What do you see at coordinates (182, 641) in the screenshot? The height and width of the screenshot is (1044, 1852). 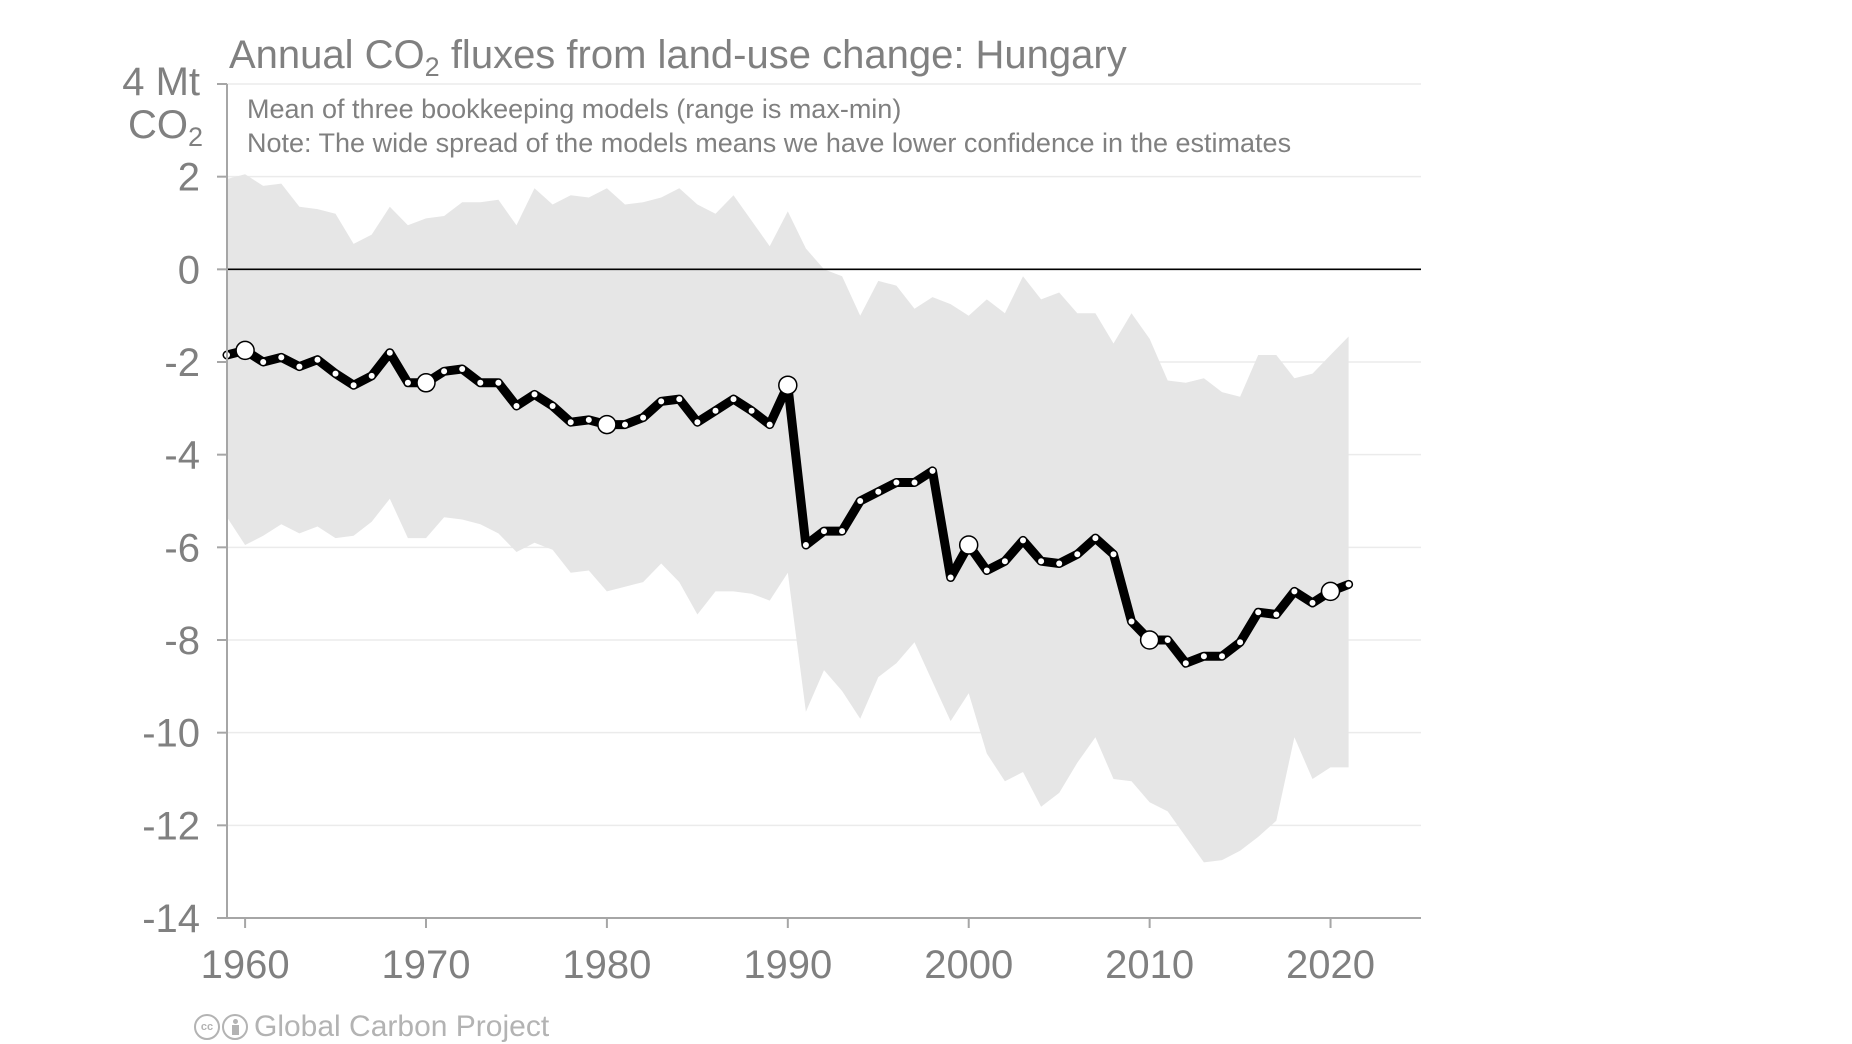 I see `y-tick-label: -8` at bounding box center [182, 641].